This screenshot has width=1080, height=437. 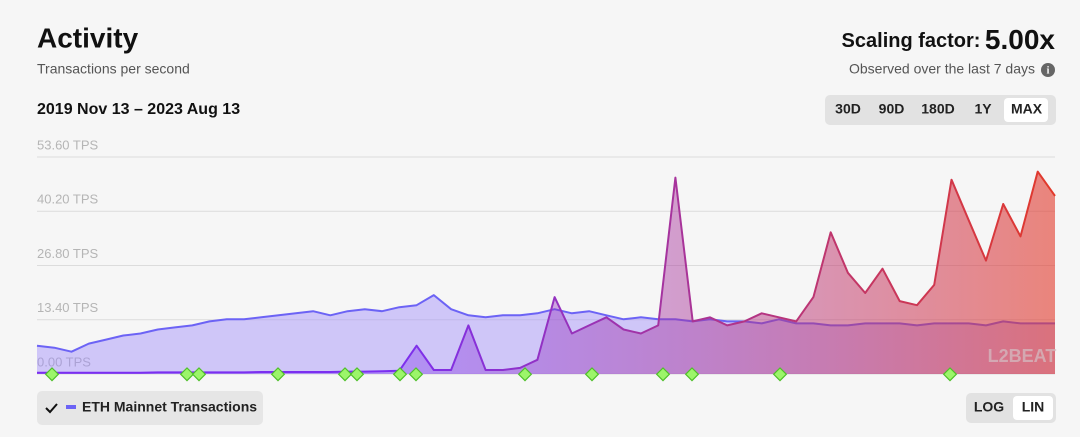 I want to click on observed-note: Observed over the last 7 days, so click(x=942, y=69).